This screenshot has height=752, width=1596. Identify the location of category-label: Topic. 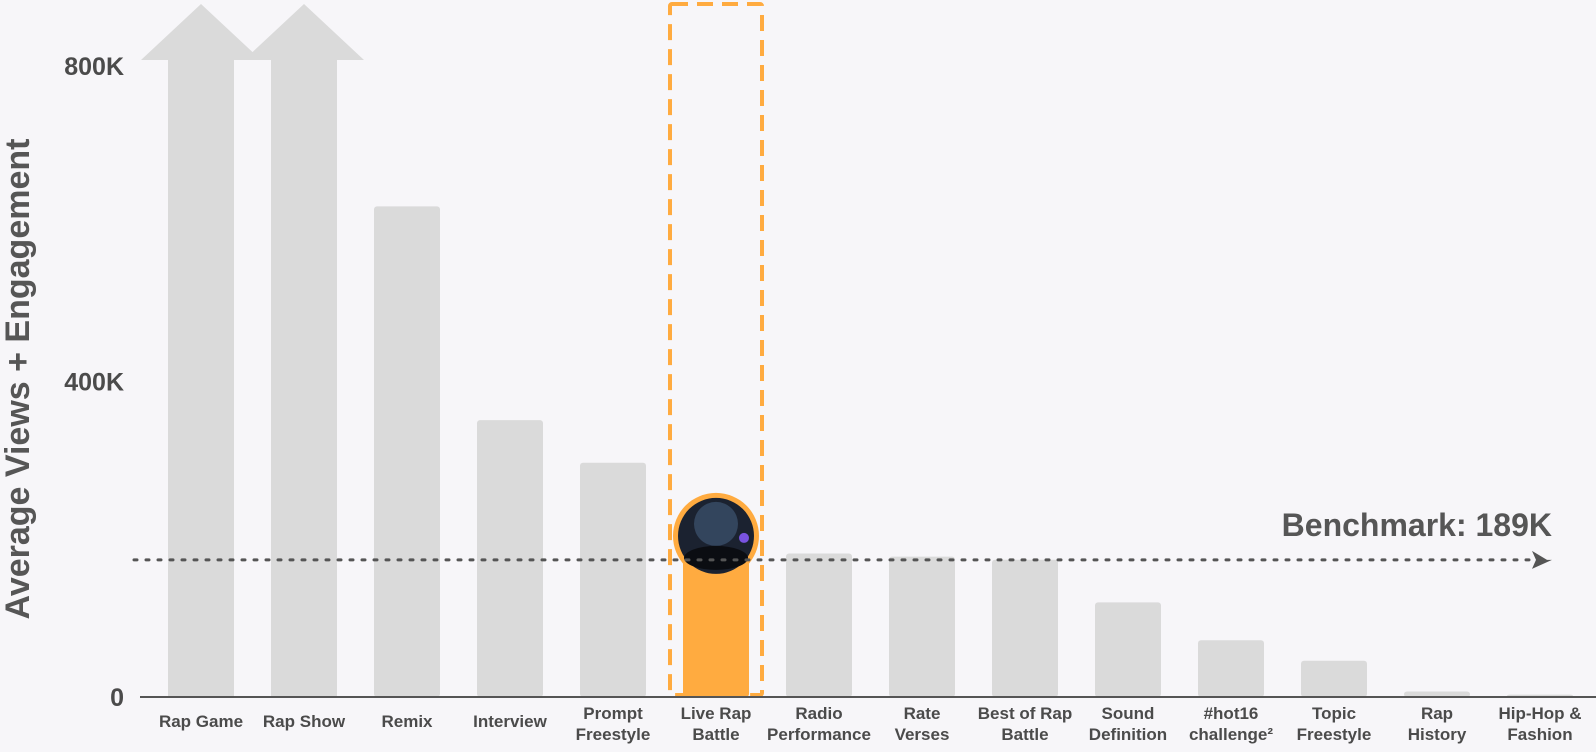
(1334, 713).